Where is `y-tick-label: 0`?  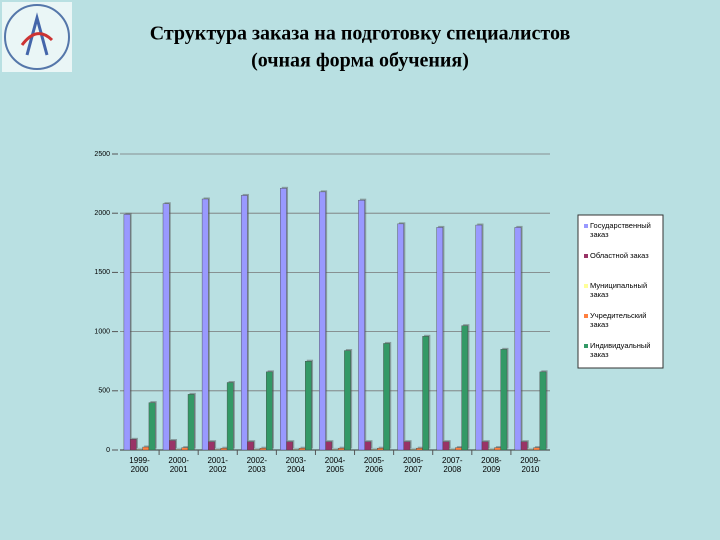 y-tick-label: 0 is located at coordinates (108, 450).